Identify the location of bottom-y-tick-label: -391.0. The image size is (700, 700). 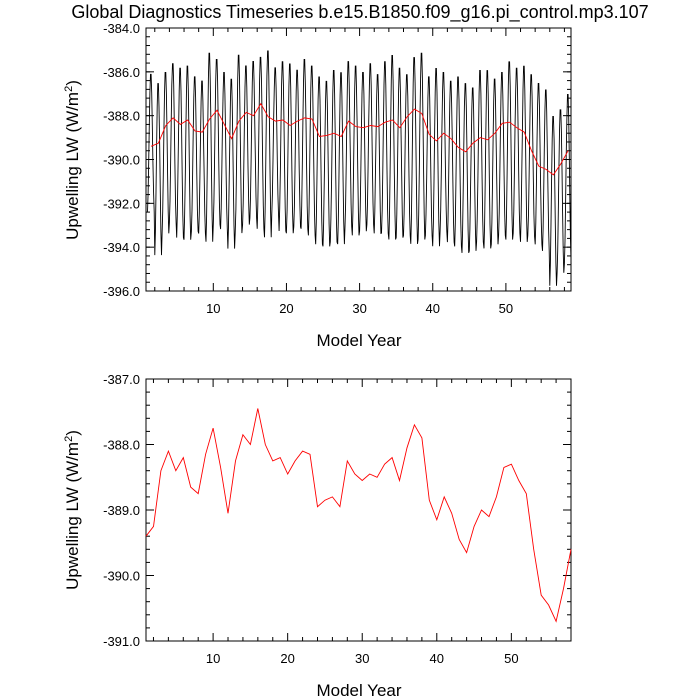
(121, 641).